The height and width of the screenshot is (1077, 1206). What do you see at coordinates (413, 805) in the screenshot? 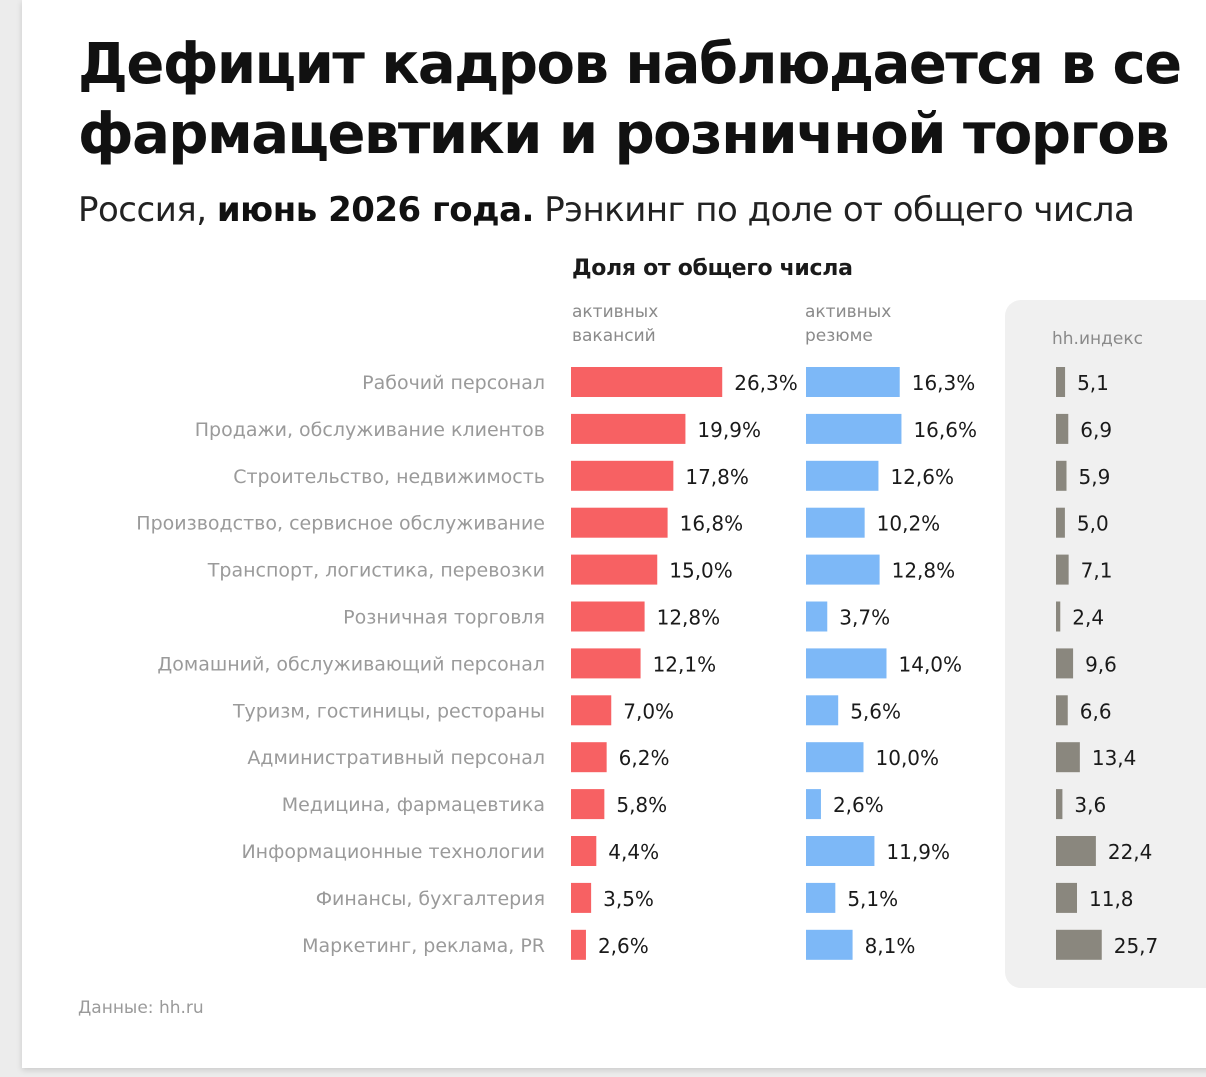
I see `category-label: Медицина, фармацевтика` at bounding box center [413, 805].